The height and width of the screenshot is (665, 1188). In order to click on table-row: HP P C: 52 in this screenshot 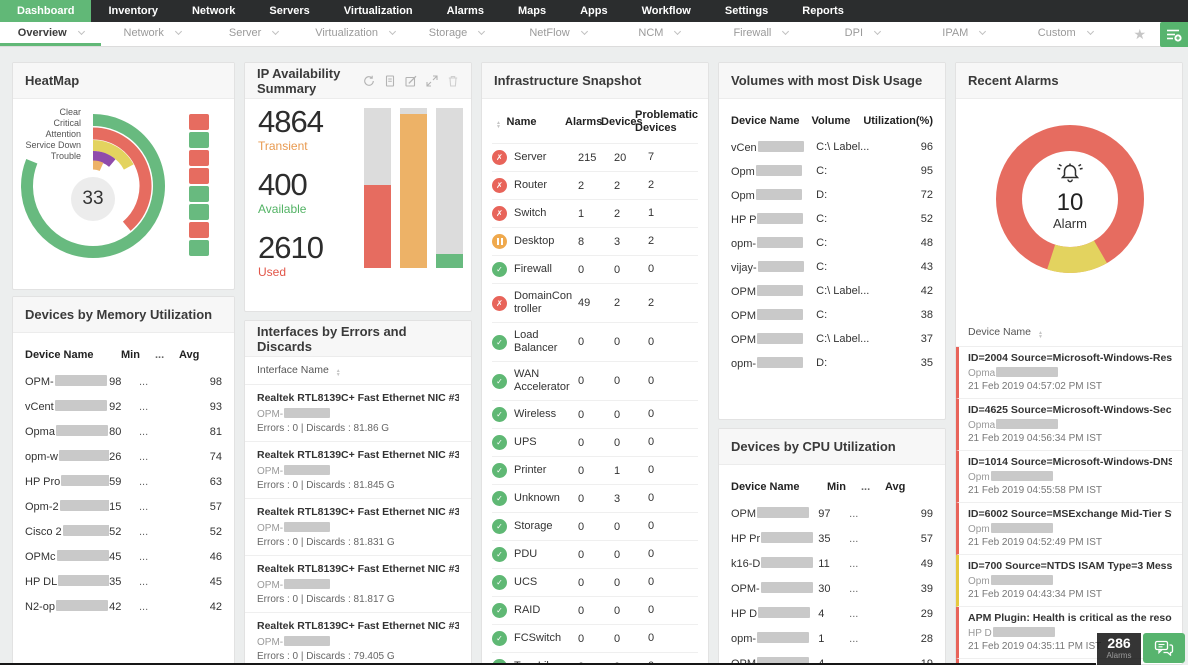, I will do `click(832, 219)`.